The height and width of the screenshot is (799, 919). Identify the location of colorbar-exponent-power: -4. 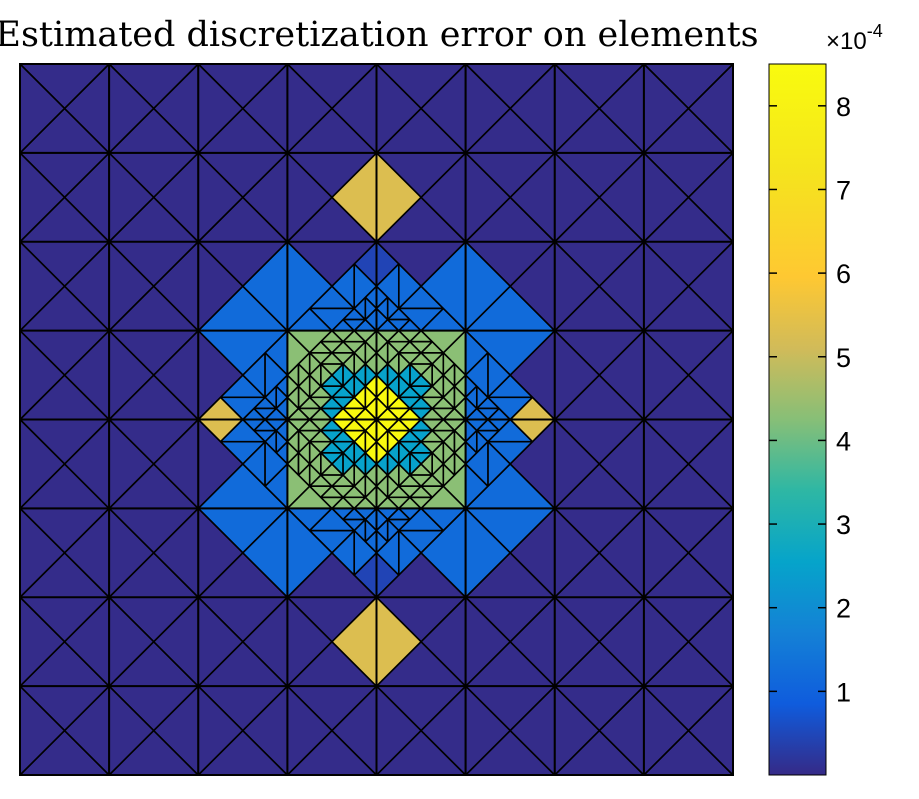
(875, 31).